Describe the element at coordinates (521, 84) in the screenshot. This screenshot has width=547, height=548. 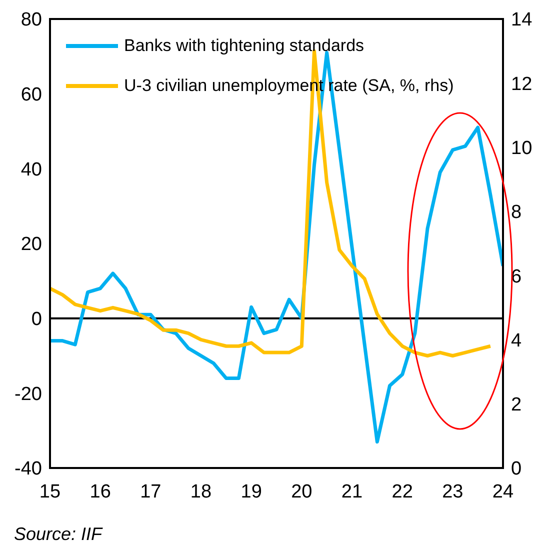
I see `y2-tick-label: 12` at that location.